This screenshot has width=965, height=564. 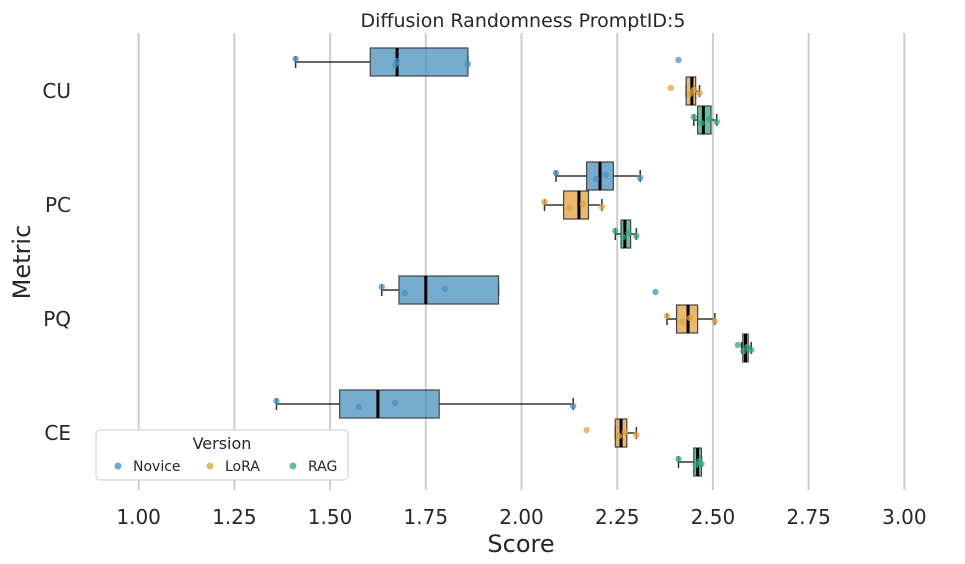 I want to click on x-tick-label: 1.75, so click(x=426, y=517).